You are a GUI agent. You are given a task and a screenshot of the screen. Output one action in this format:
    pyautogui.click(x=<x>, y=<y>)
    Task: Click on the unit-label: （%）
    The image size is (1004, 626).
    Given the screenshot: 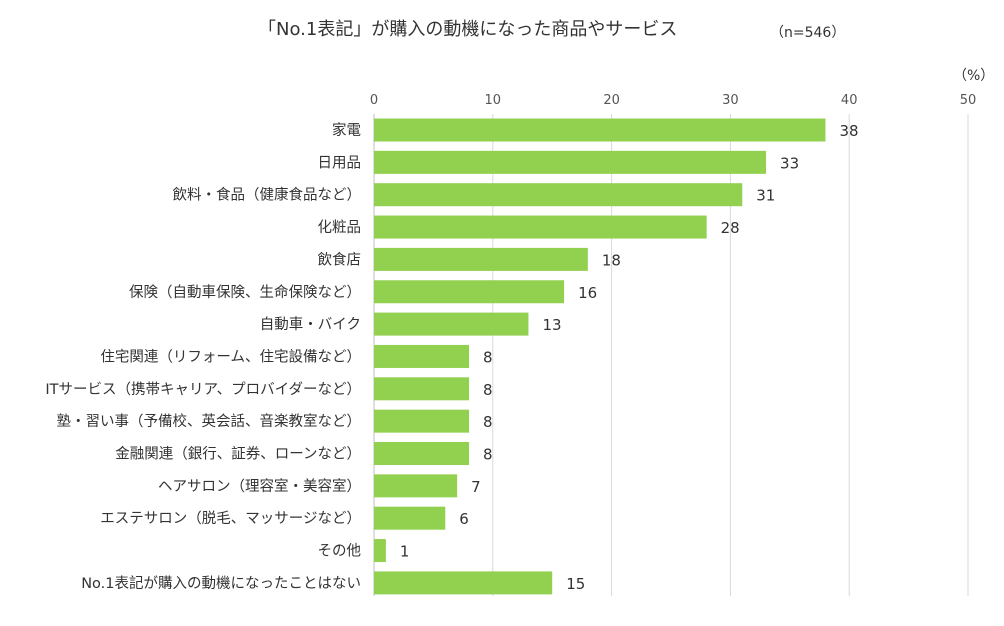 What is the action you would take?
    pyautogui.click(x=973, y=76)
    